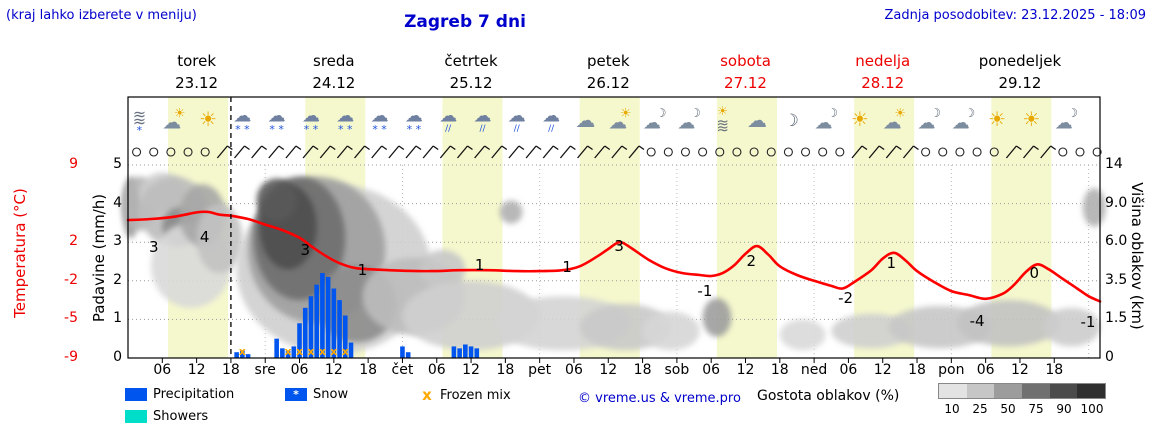 This screenshot has height=443, width=1152. Describe the element at coordinates (117, 279) in the screenshot. I see `precipitation-tick-label: 2` at that location.